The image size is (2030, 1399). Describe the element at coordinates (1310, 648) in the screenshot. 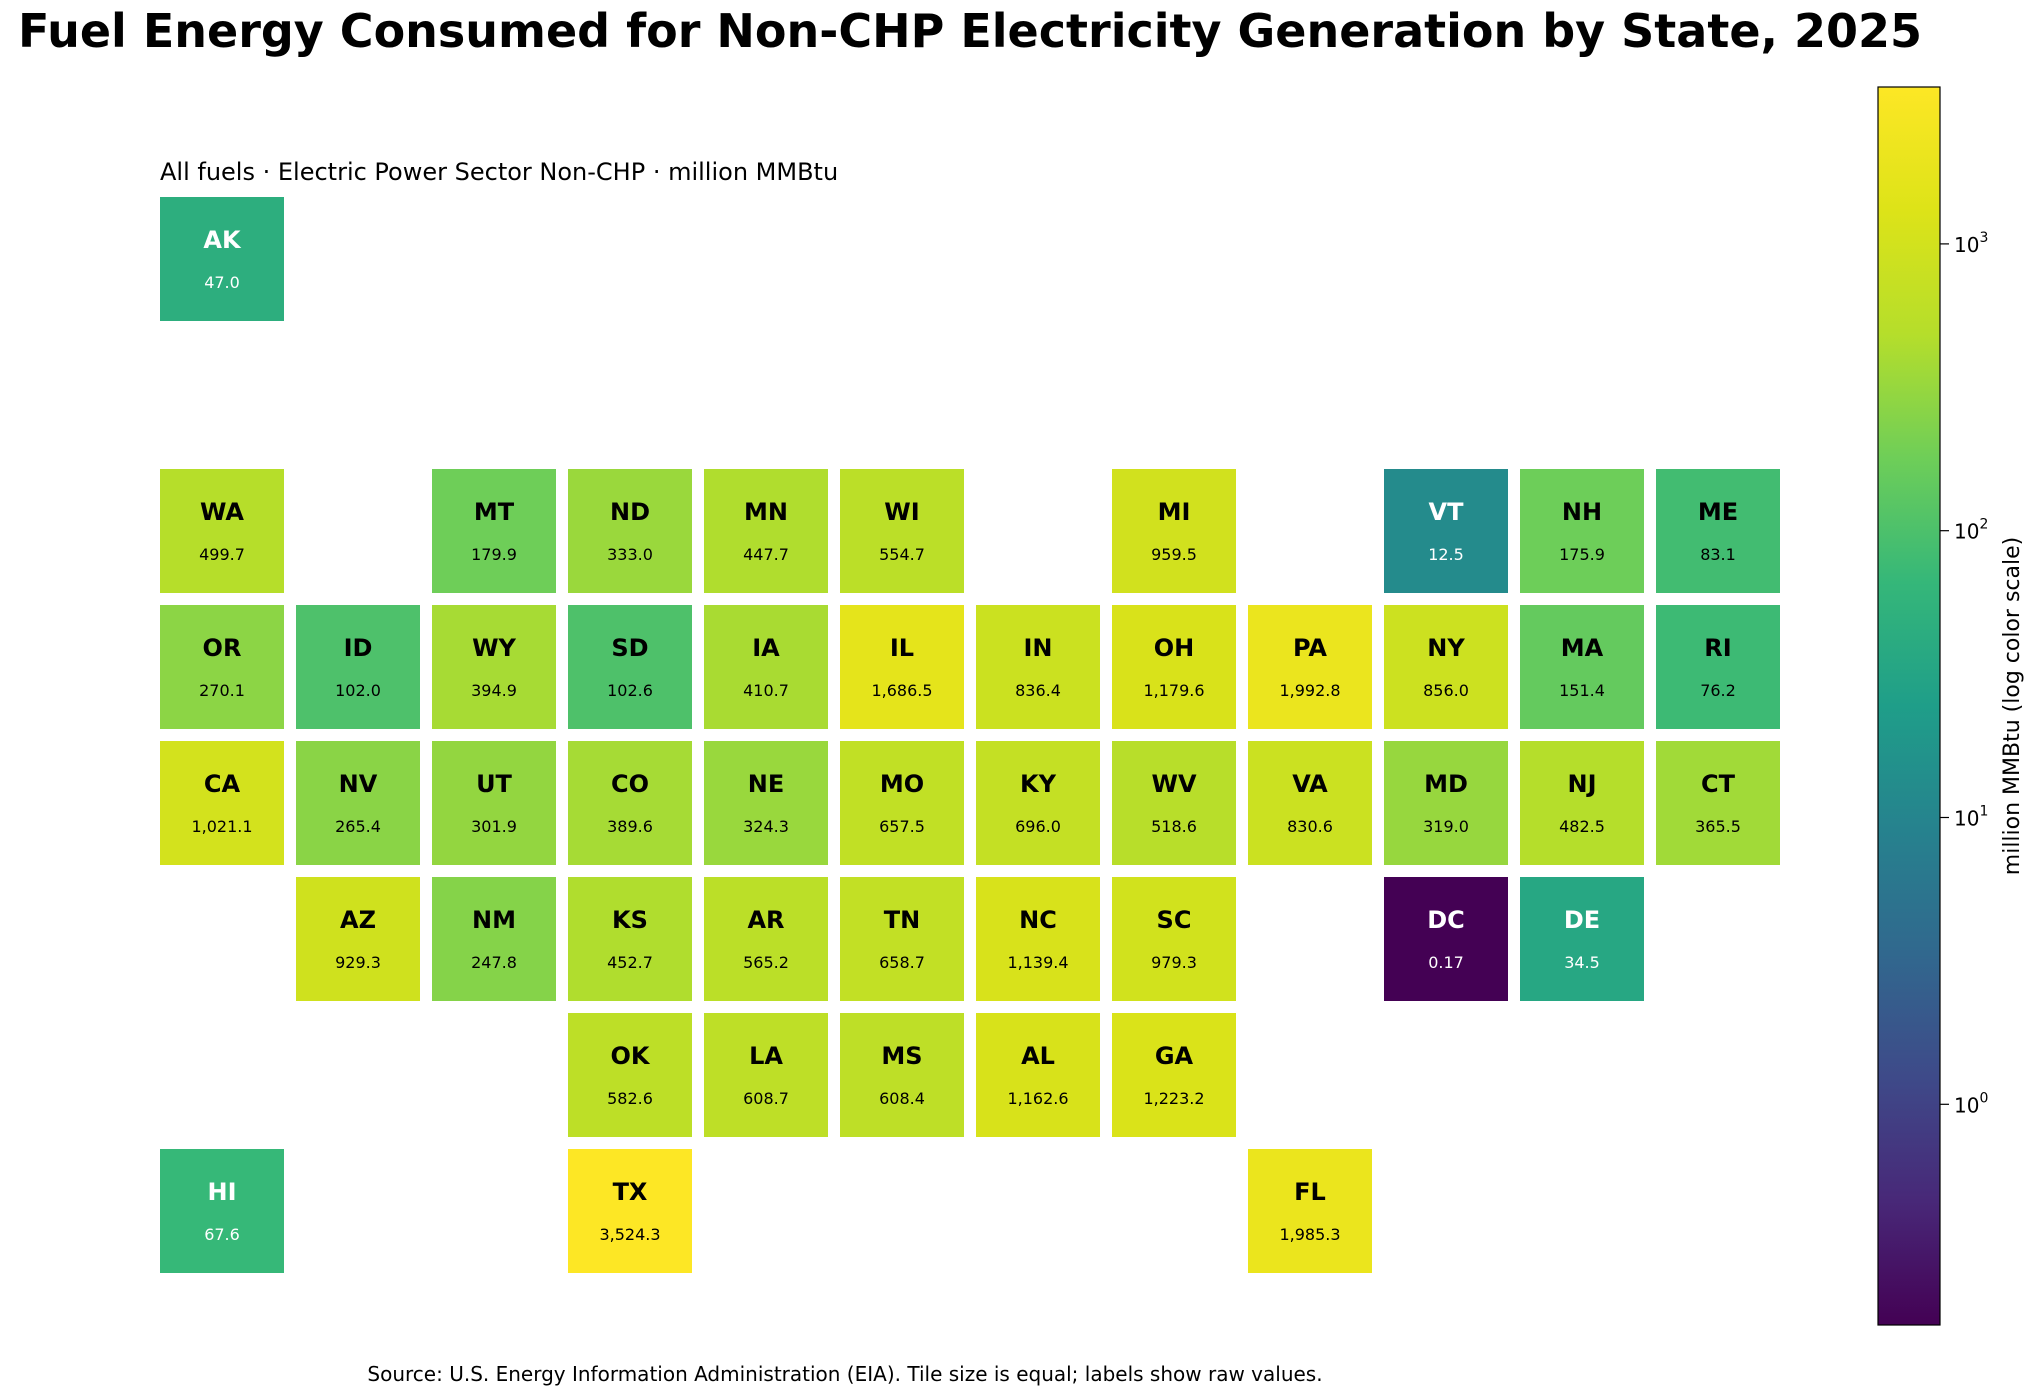

I see `tile-abbr: PA` at that location.